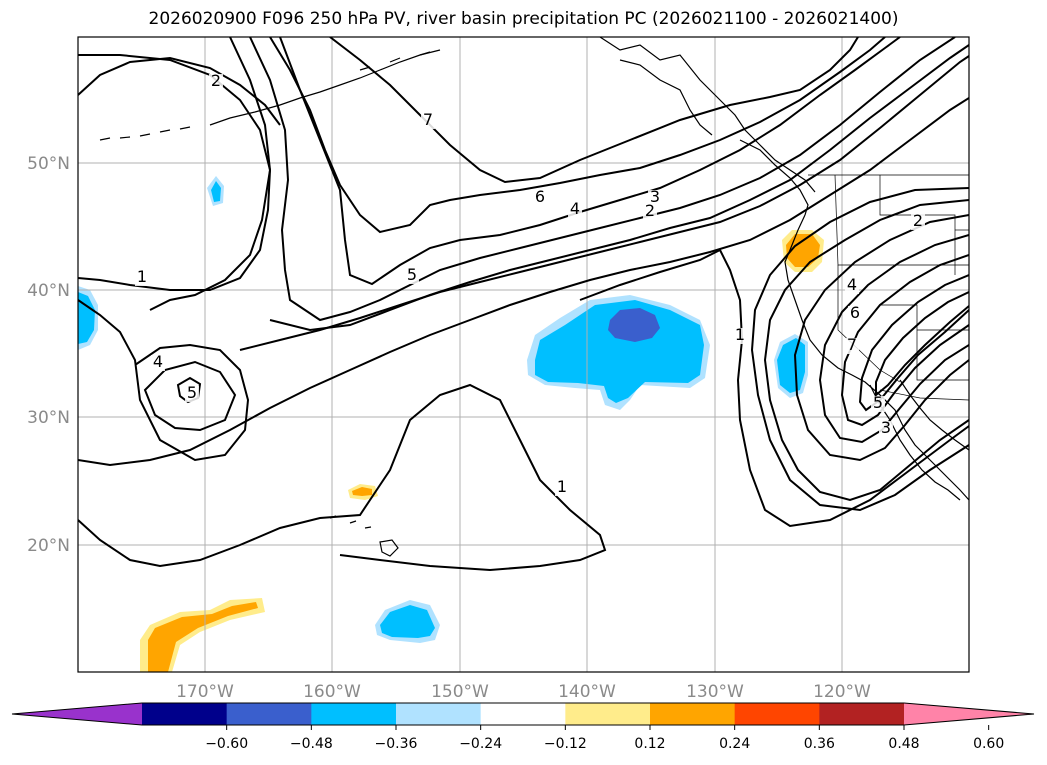 The width and height of the screenshot is (1047, 765). Describe the element at coordinates (407, 621) in the screenshot. I see `precip-negative-fill-south-core` at that location.